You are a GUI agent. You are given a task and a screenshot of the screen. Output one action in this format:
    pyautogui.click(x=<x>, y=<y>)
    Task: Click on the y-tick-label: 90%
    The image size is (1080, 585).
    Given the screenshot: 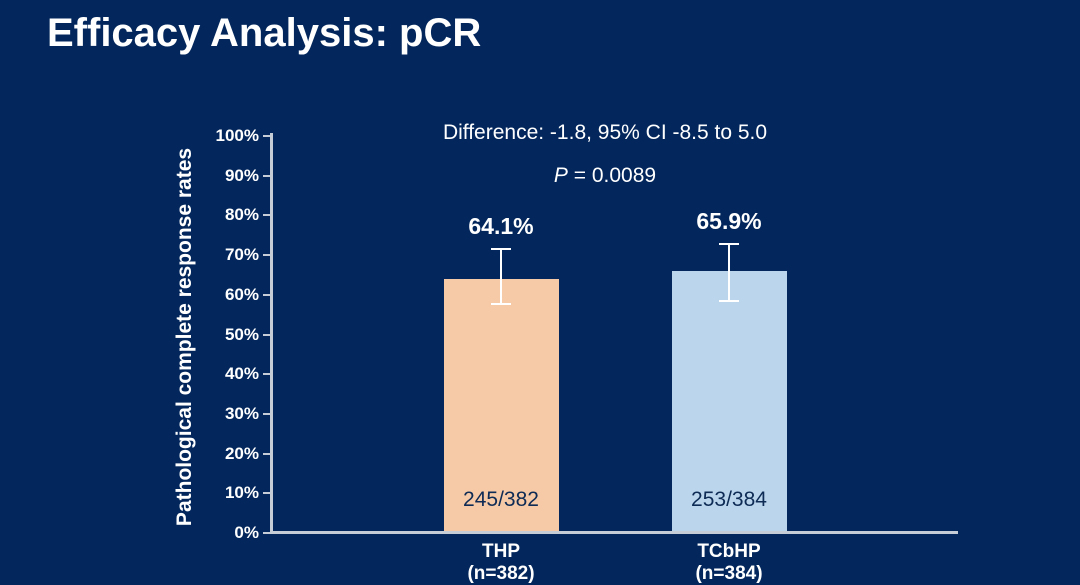 What is the action you would take?
    pyautogui.click(x=241, y=175)
    